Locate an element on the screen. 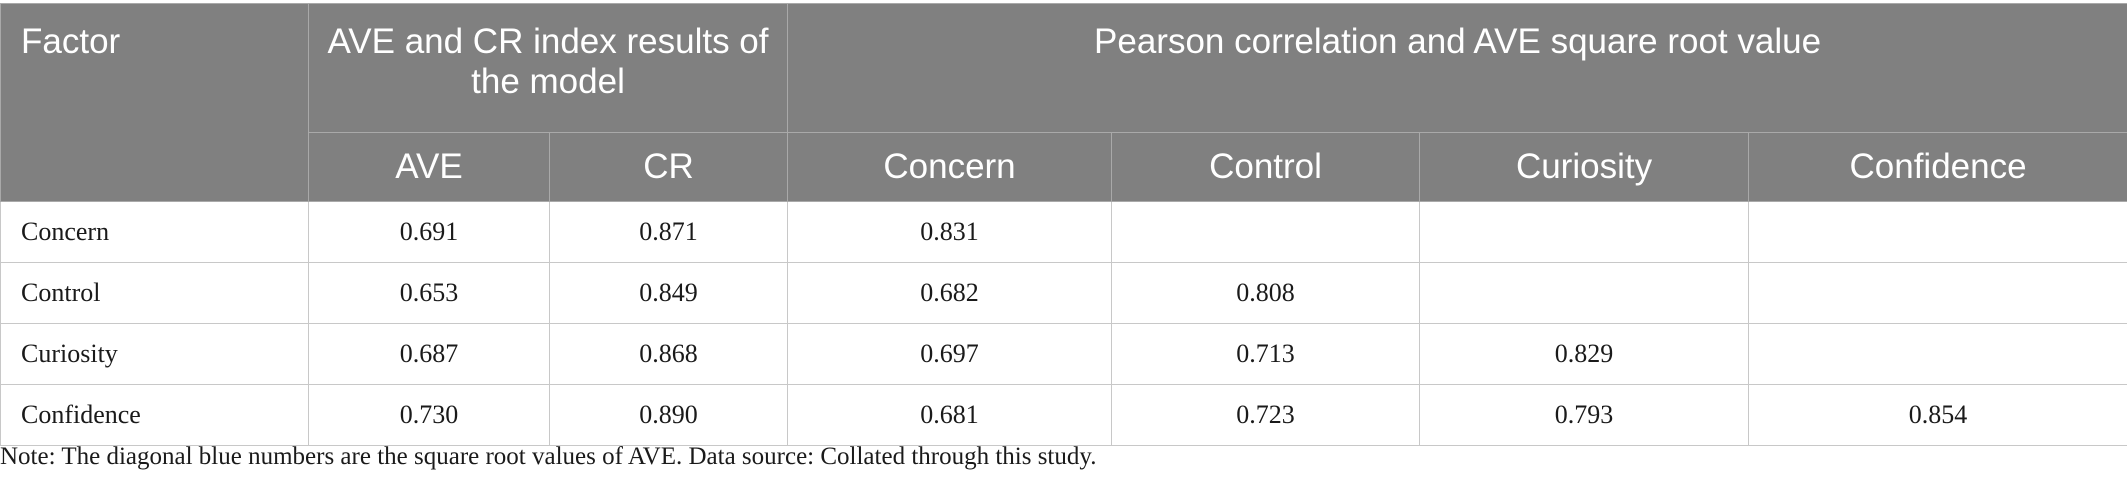  column-header-concern: Concern is located at coordinates (950, 167).